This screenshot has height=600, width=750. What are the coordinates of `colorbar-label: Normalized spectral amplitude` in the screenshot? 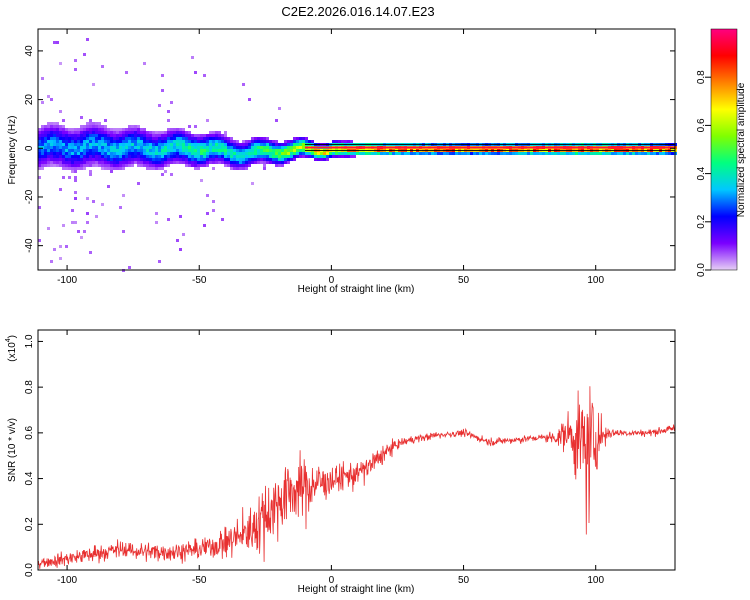 It's located at (741, 149).